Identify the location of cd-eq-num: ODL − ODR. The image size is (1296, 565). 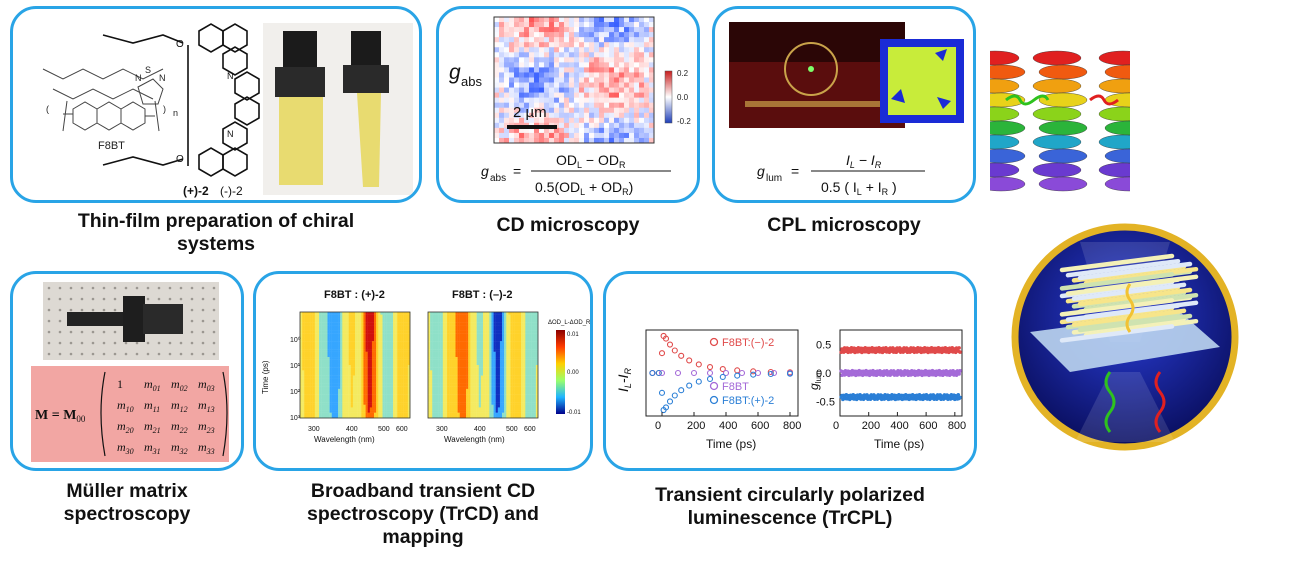
(591, 161).